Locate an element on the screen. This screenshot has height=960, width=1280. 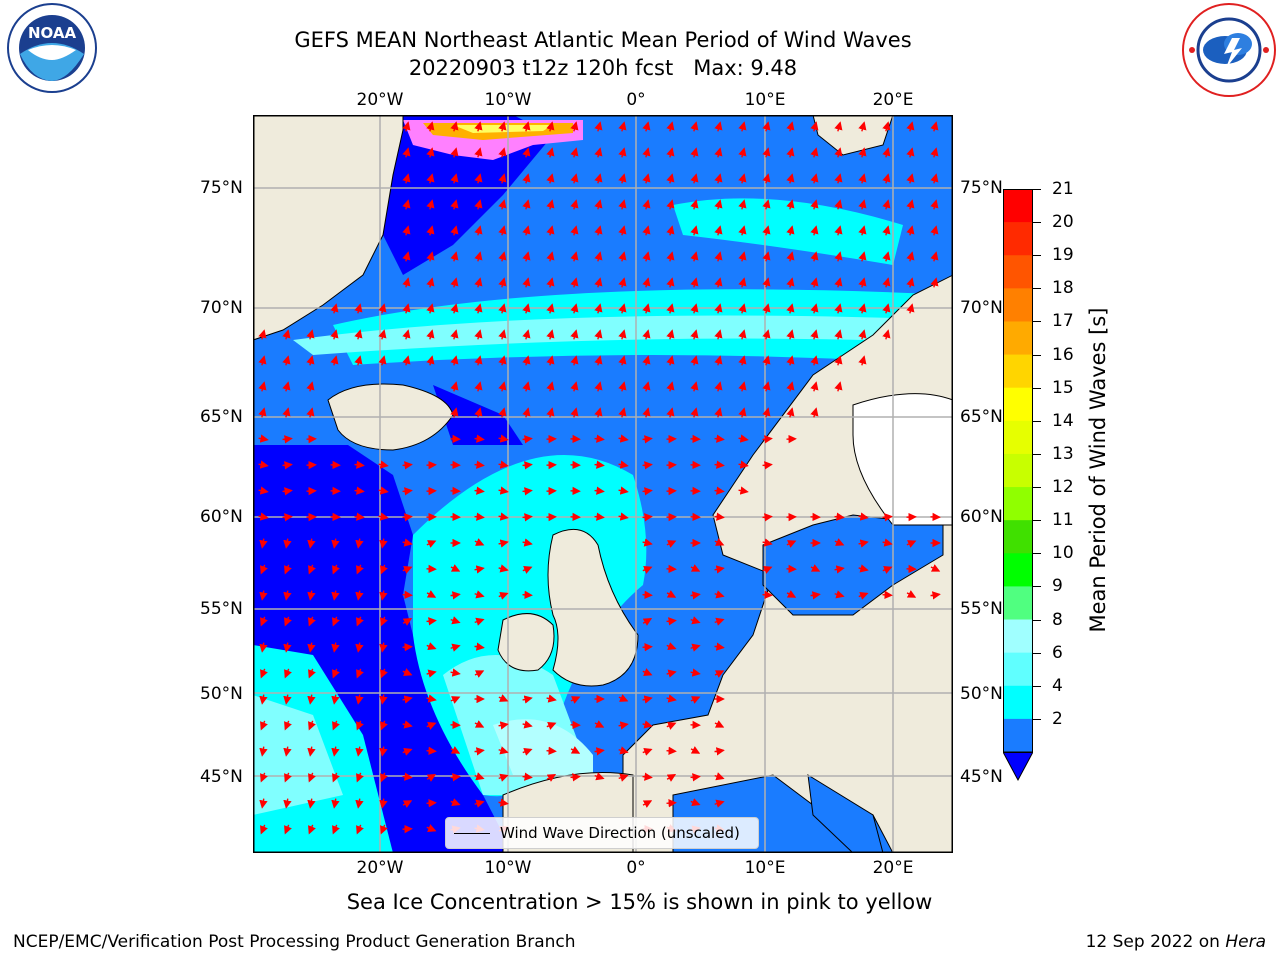
lat-tick-right-60n: 60°N is located at coordinates (981, 517).